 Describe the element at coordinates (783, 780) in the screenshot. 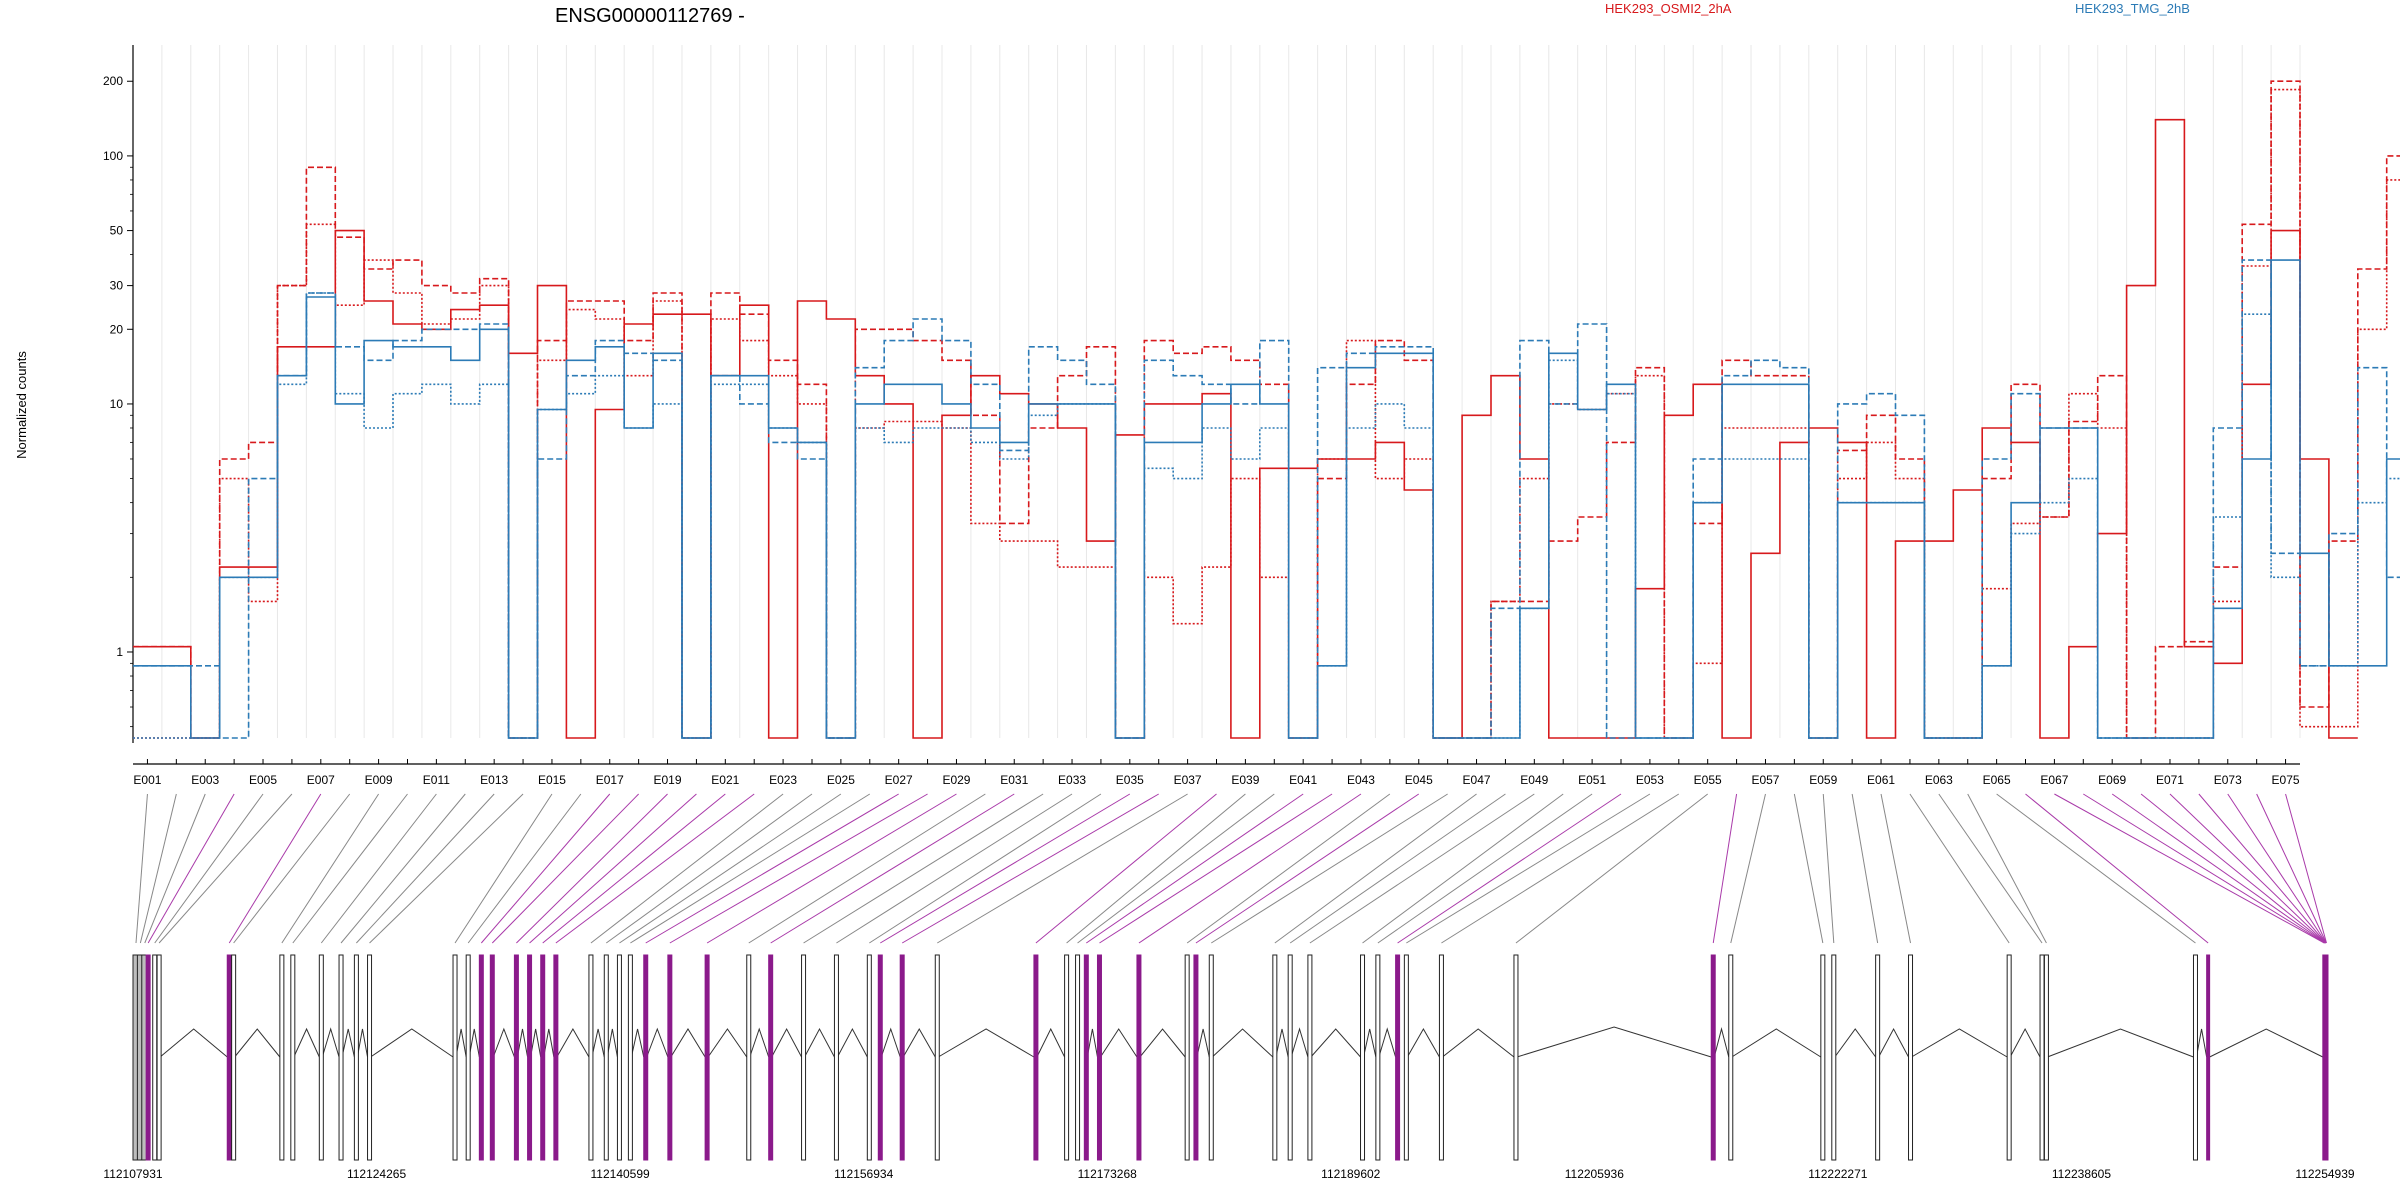

I see `x-tick-label: E023` at that location.